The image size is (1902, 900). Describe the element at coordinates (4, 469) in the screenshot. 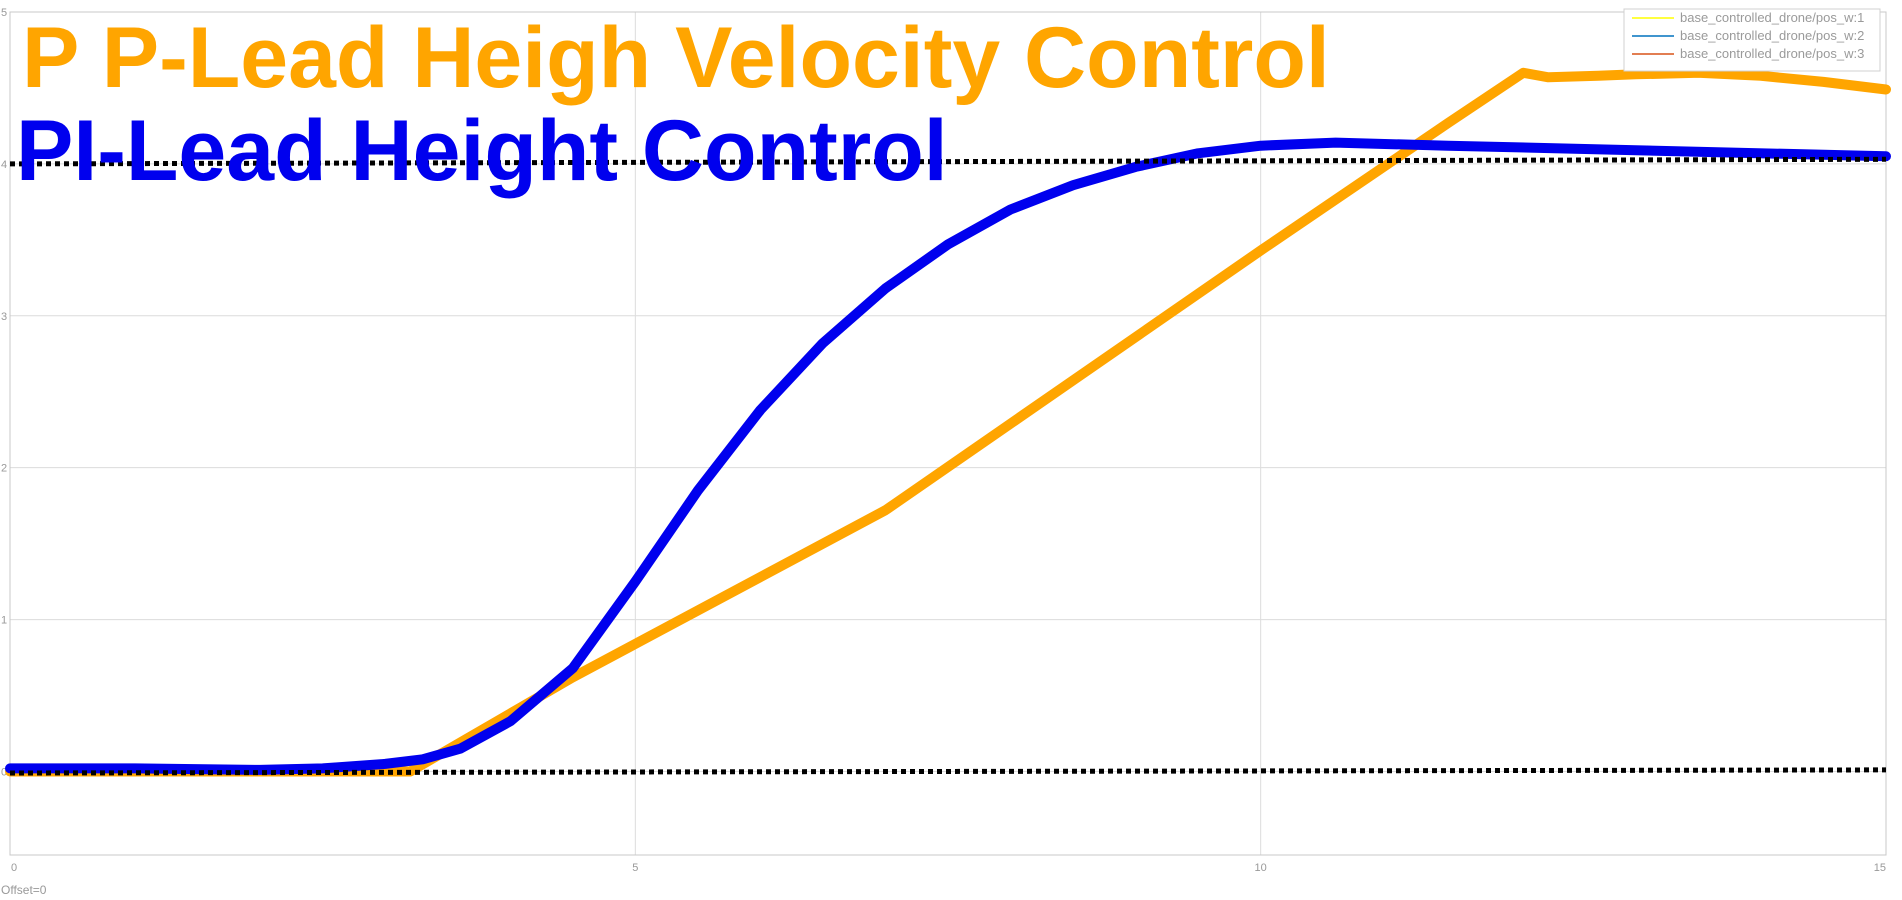

I see `y-tick-label: 2` at that location.